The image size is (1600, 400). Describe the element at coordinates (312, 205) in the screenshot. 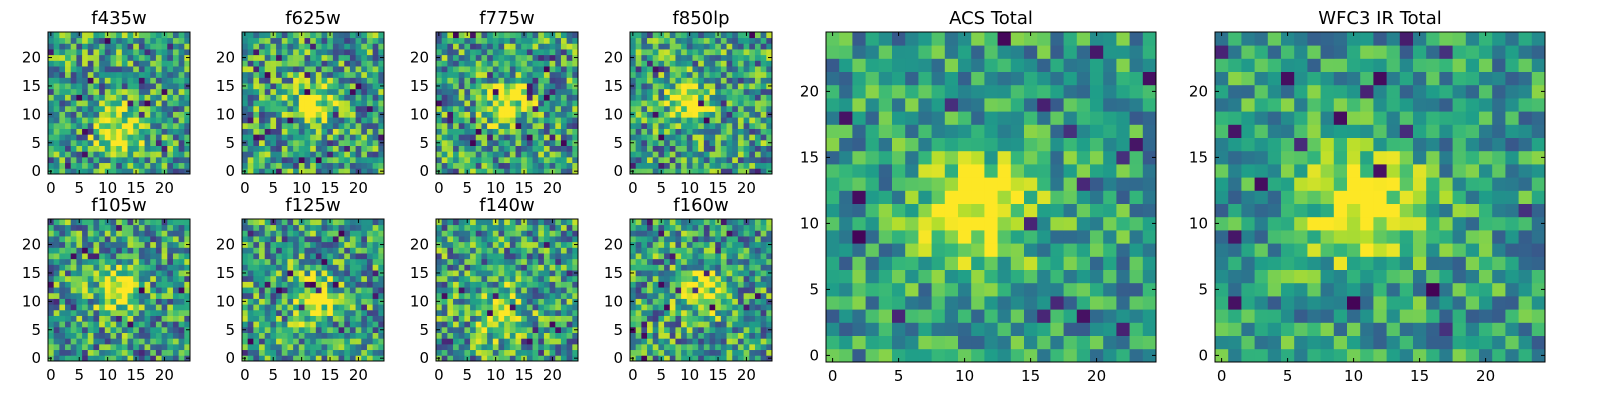

I see `panel-title: f125w` at that location.